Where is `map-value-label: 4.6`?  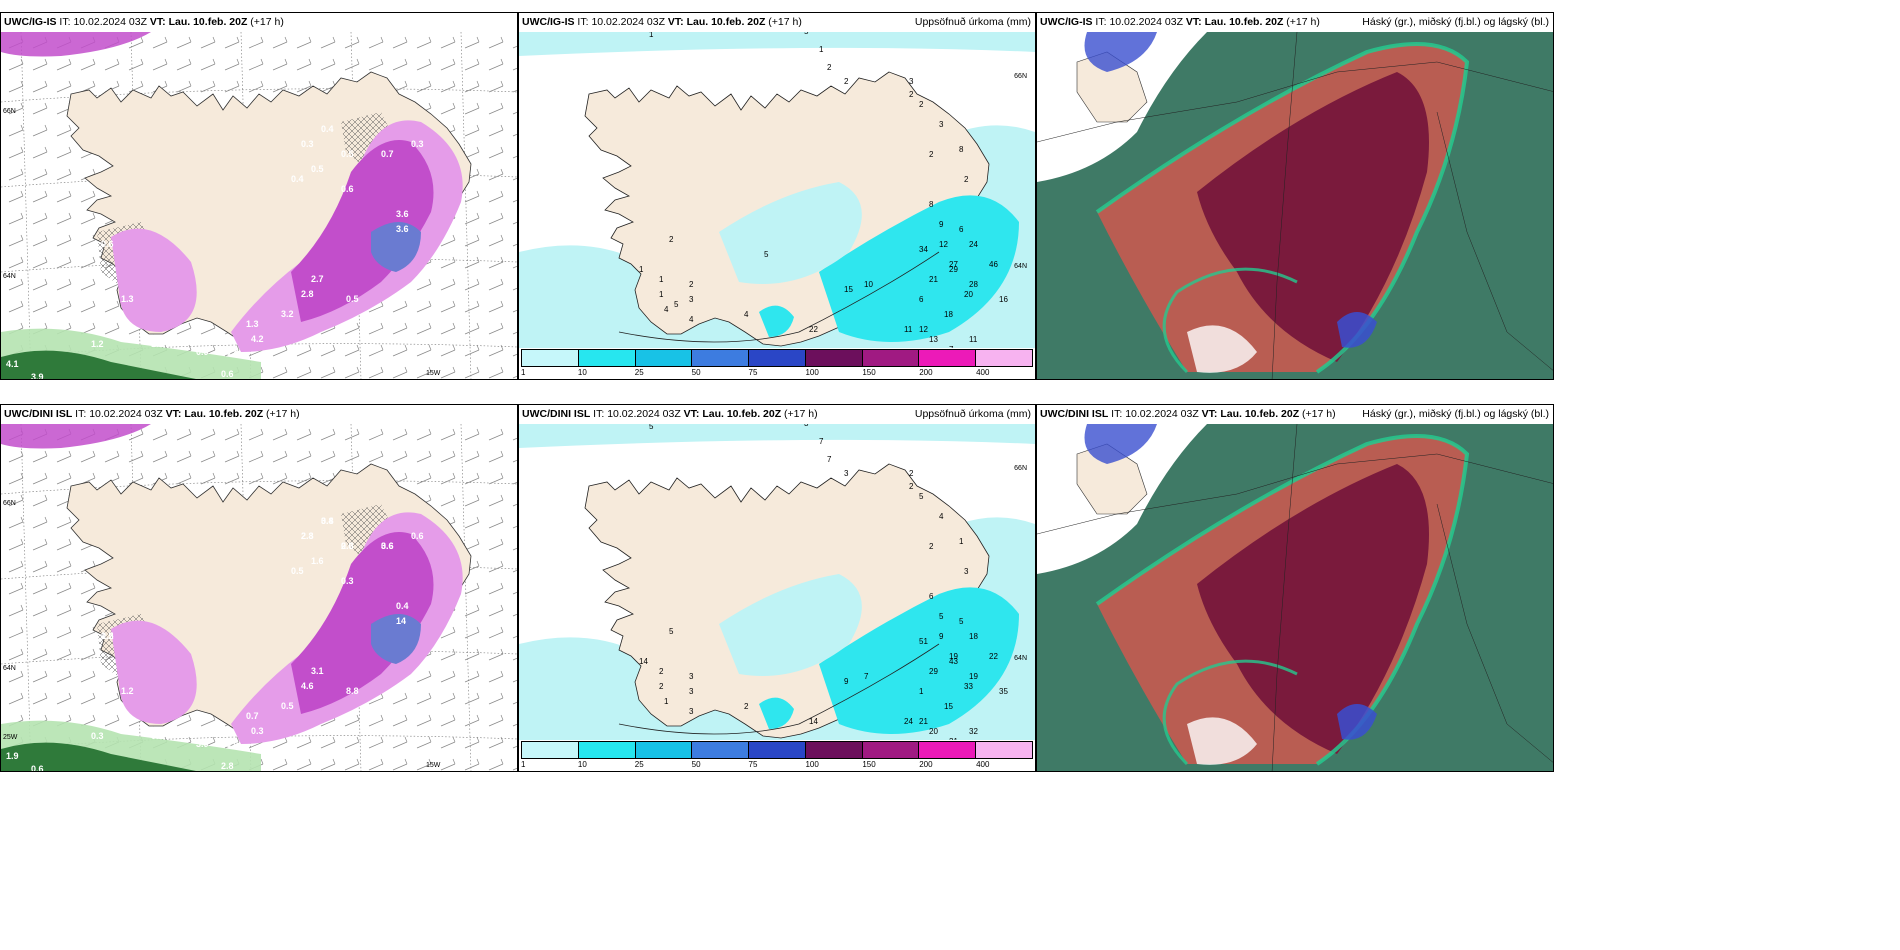 map-value-label: 4.6 is located at coordinates (307, 686).